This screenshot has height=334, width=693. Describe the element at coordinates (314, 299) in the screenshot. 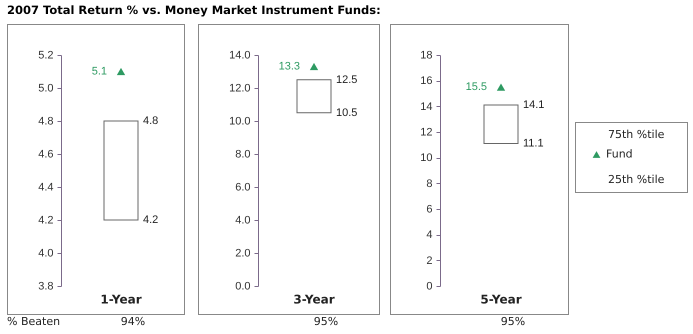

I see `x-tick-label: 3-Year` at that location.